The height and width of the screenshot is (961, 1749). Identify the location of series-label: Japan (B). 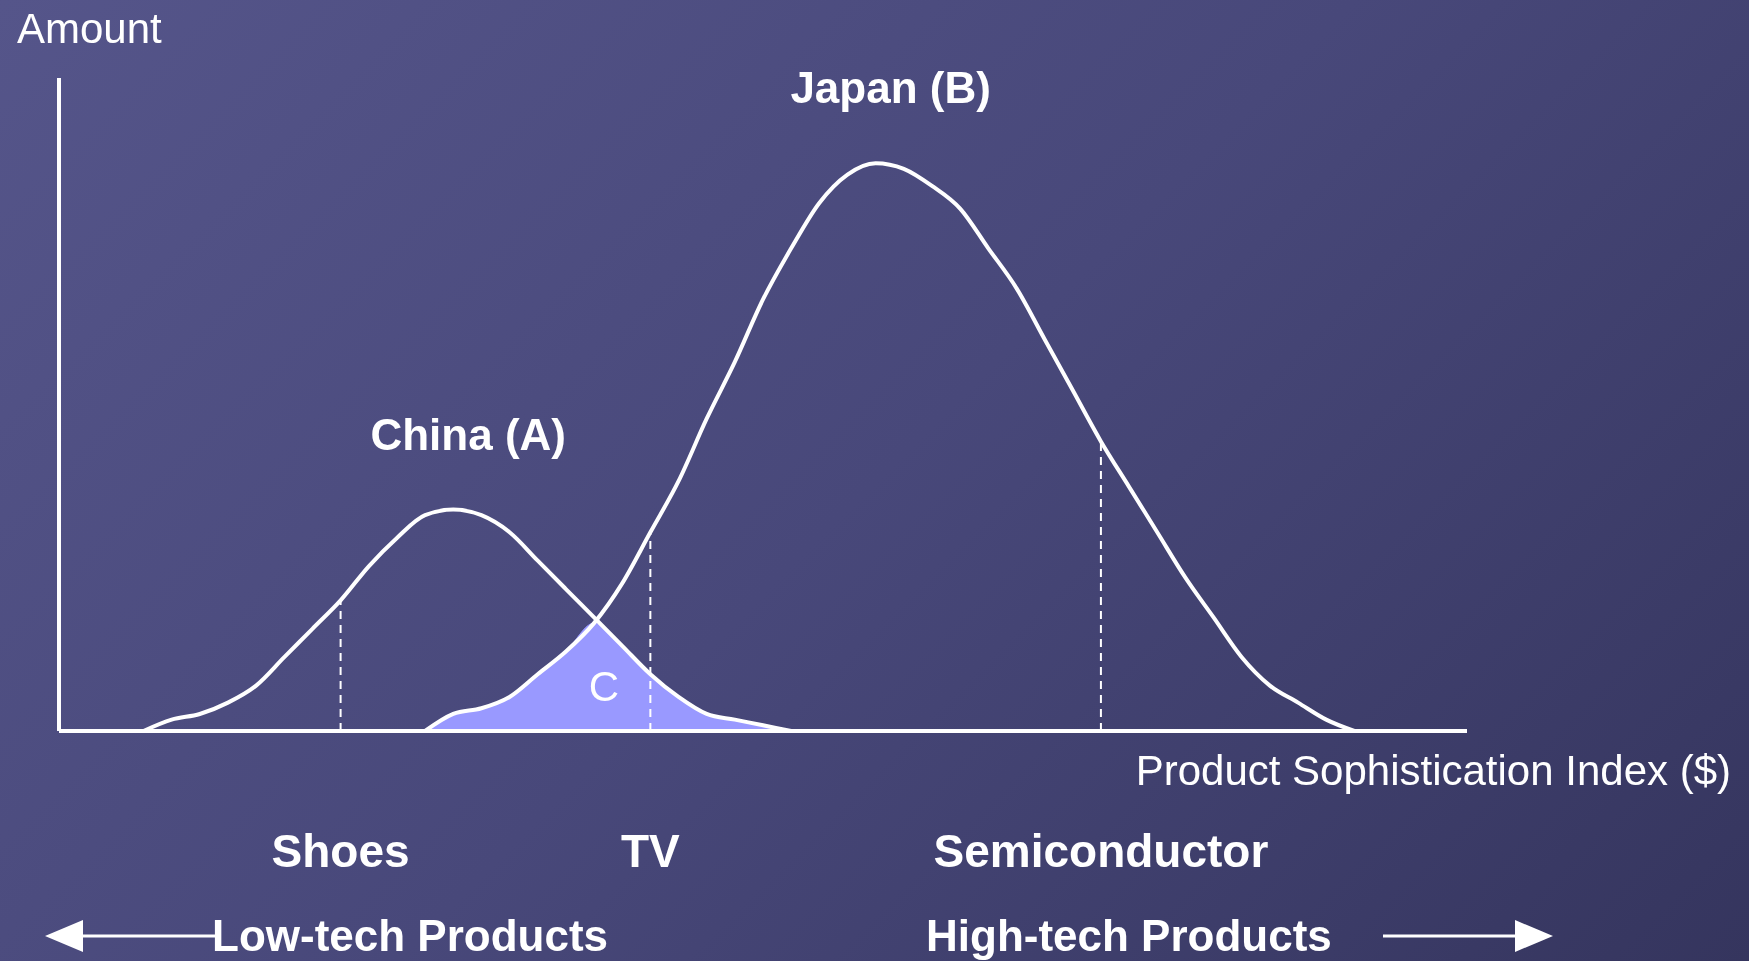
(890, 88).